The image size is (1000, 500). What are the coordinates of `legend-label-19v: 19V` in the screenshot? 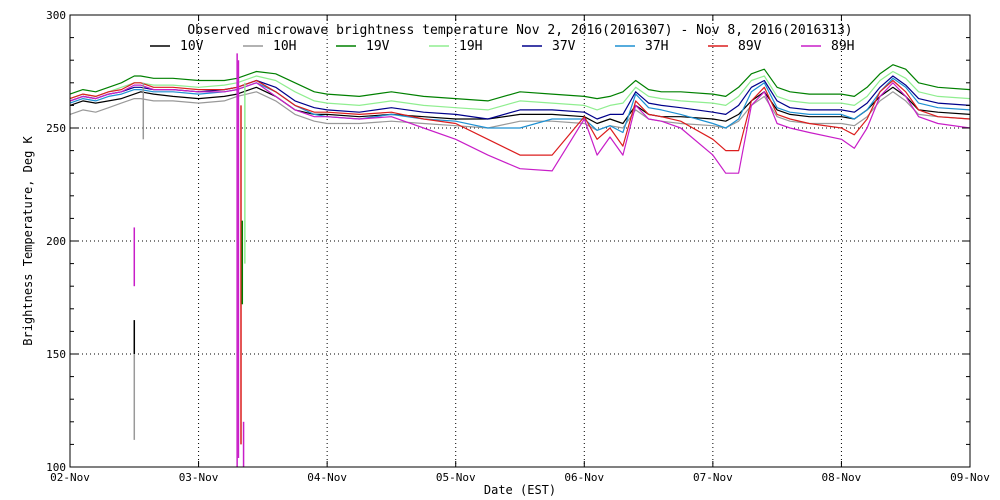 It's located at (378, 46).